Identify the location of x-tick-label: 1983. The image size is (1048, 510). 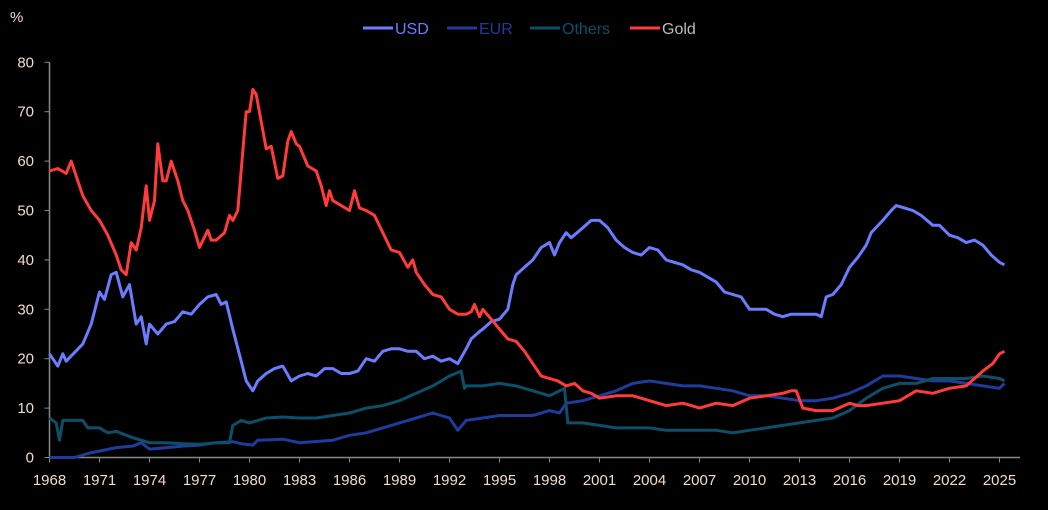
(299, 480).